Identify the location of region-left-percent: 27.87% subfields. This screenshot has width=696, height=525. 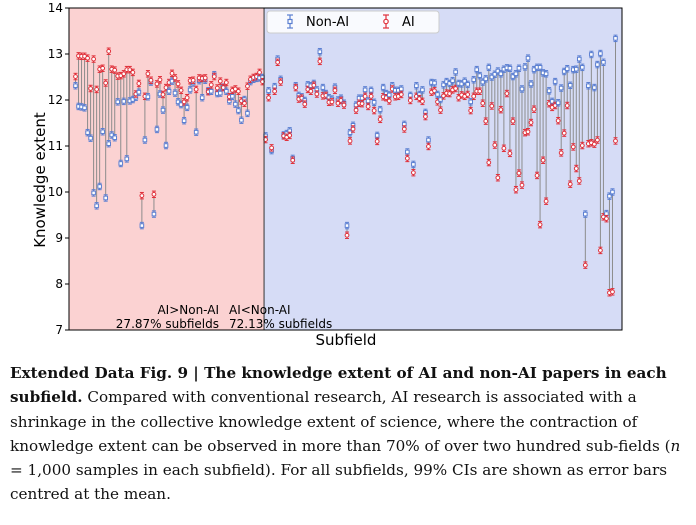
(167, 324).